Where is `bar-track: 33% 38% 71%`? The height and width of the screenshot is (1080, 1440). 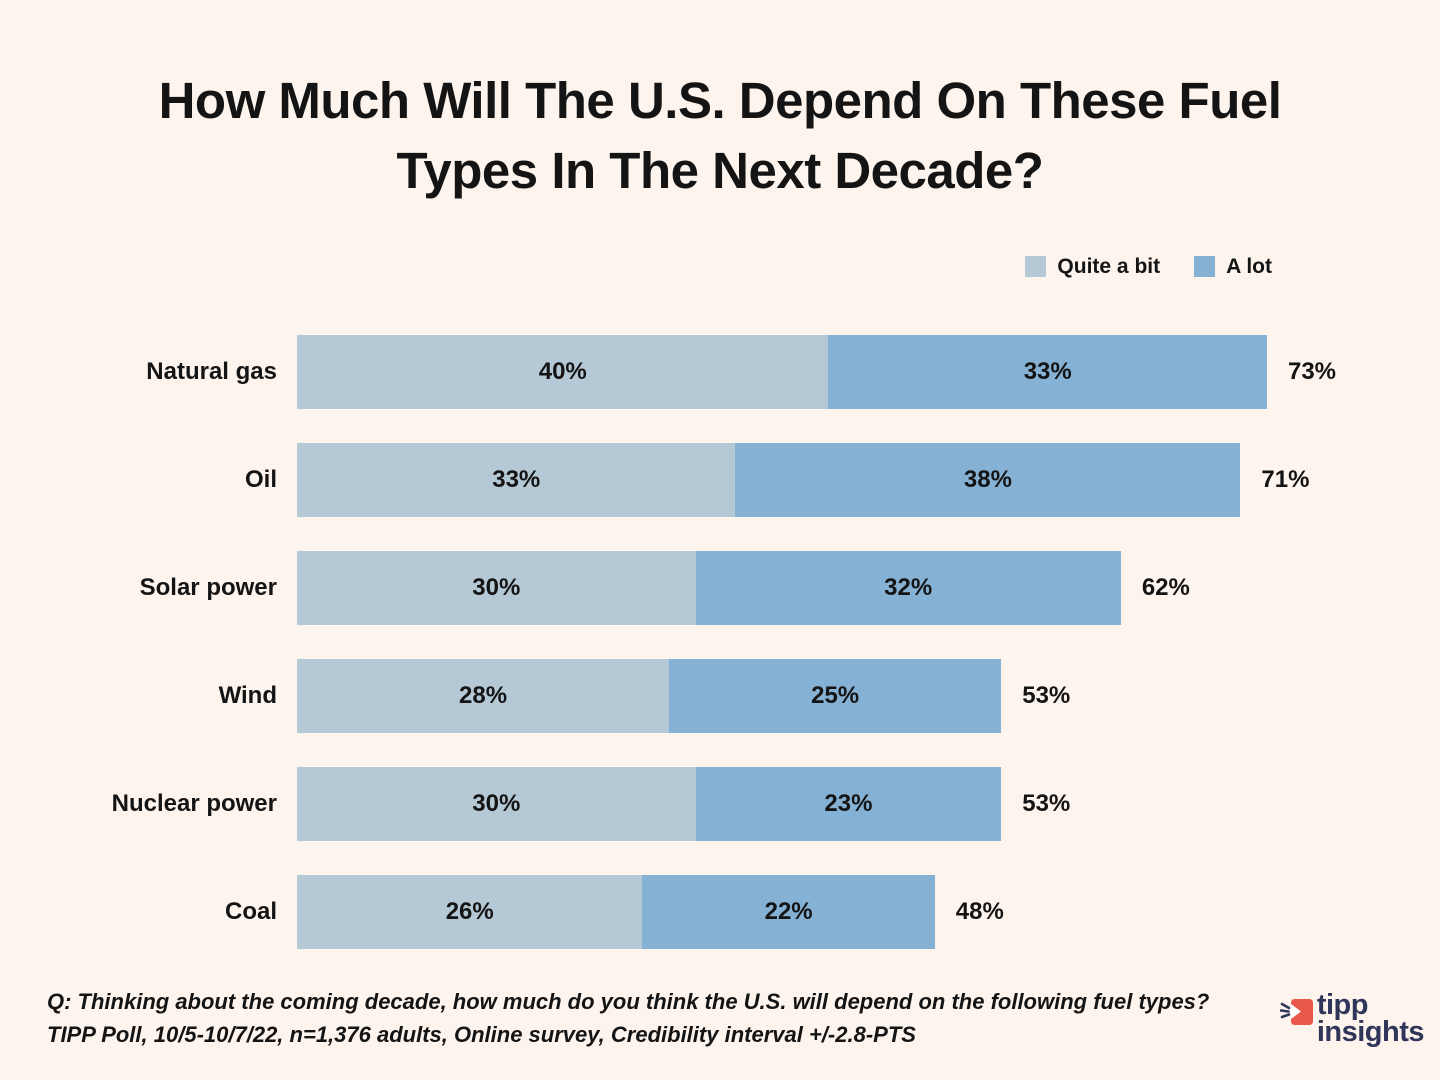 bar-track: 33% 38% 71% is located at coordinates (828, 479).